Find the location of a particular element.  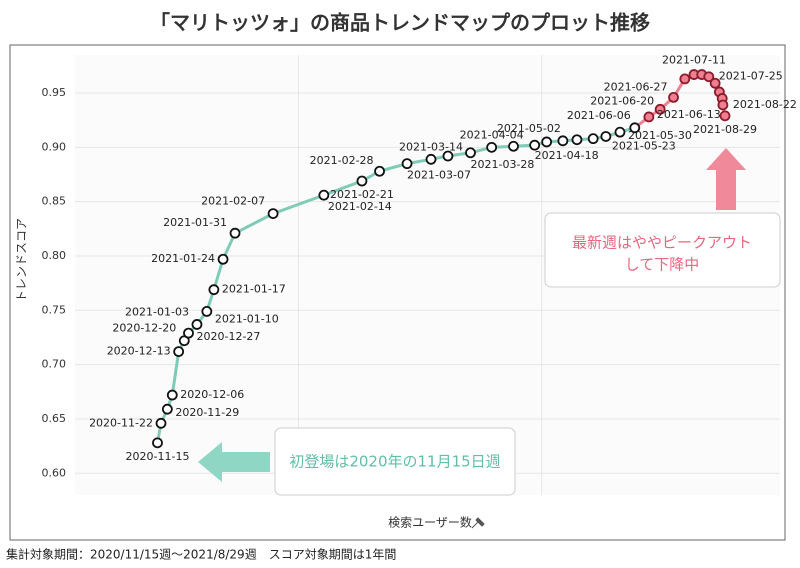

point-label: 2021-06-06 is located at coordinates (599, 115).